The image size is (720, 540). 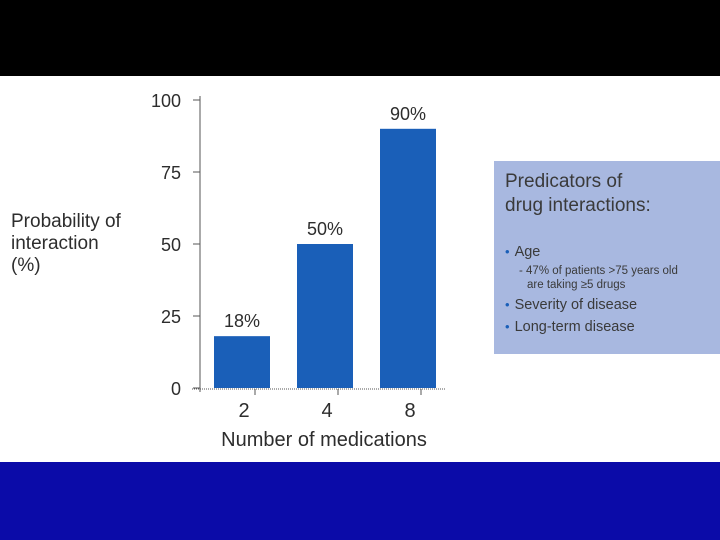 I want to click on slide-header-band, so click(x=360, y=38).